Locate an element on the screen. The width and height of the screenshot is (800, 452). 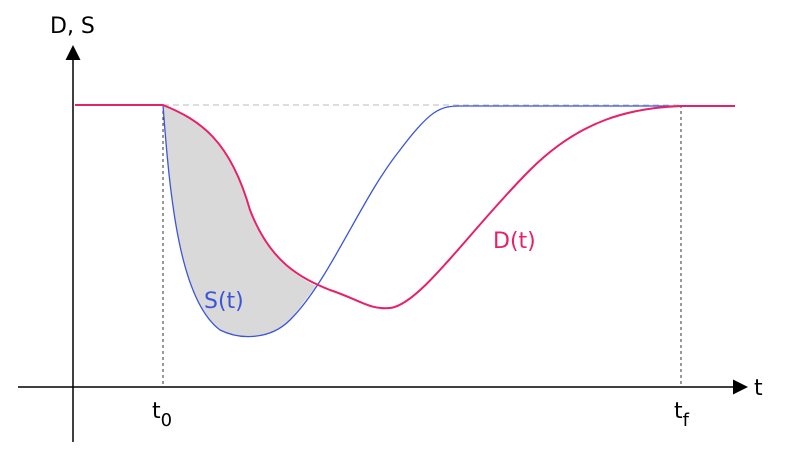
d-curve-label: D(t) is located at coordinates (514, 241).